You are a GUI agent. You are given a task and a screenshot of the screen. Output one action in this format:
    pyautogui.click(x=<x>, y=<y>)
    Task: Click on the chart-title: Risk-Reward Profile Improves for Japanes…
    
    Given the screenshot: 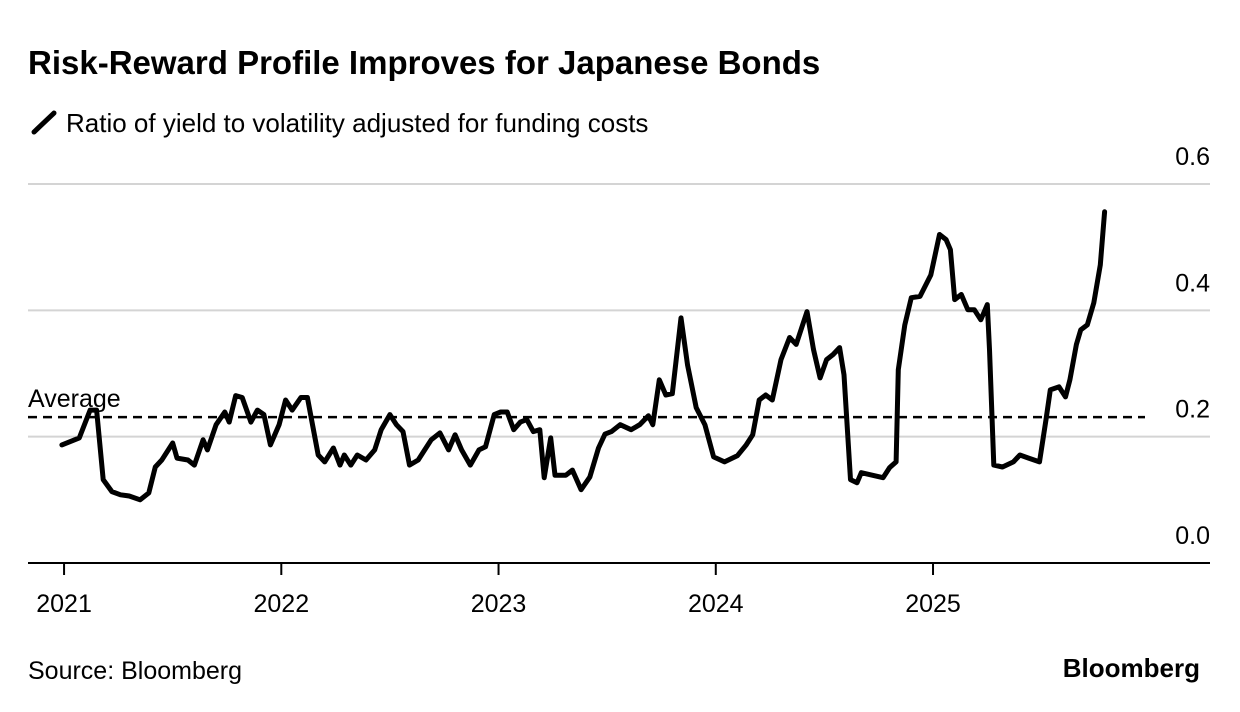 What is the action you would take?
    pyautogui.click(x=424, y=62)
    